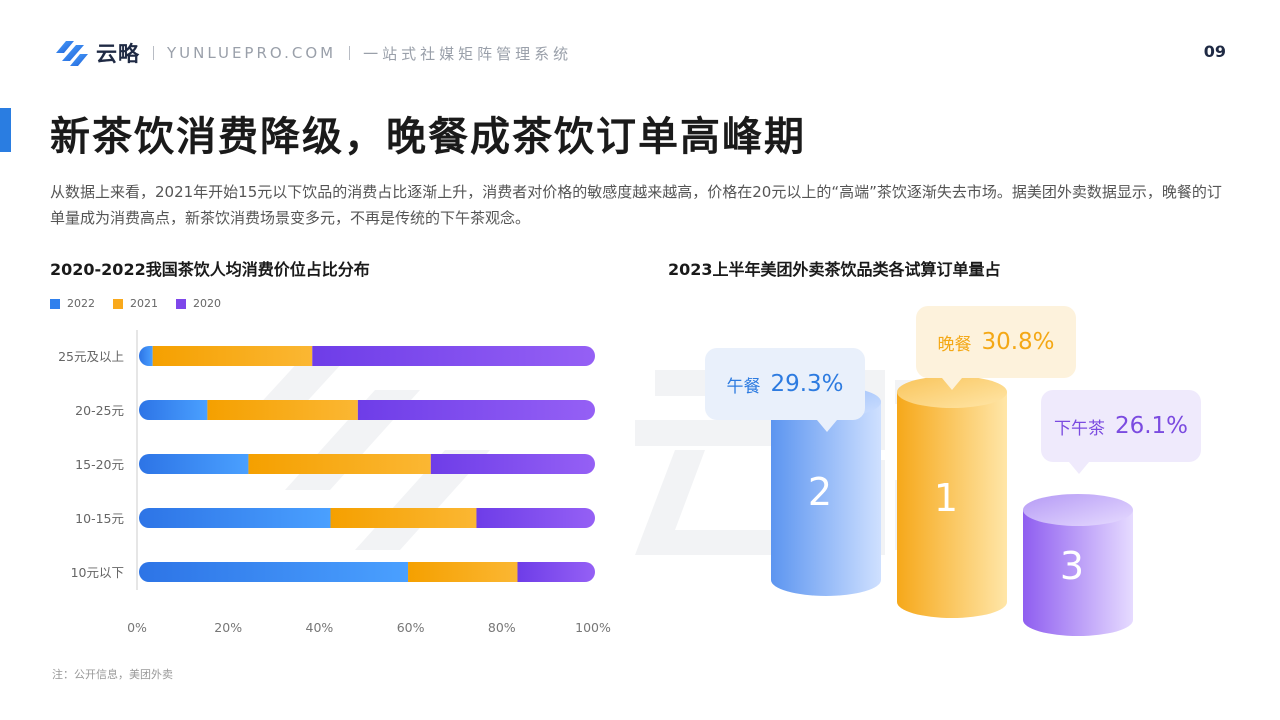 The height and width of the screenshot is (720, 1280). What do you see at coordinates (411, 627) in the screenshot?
I see `x-tick-label: 60%` at bounding box center [411, 627].